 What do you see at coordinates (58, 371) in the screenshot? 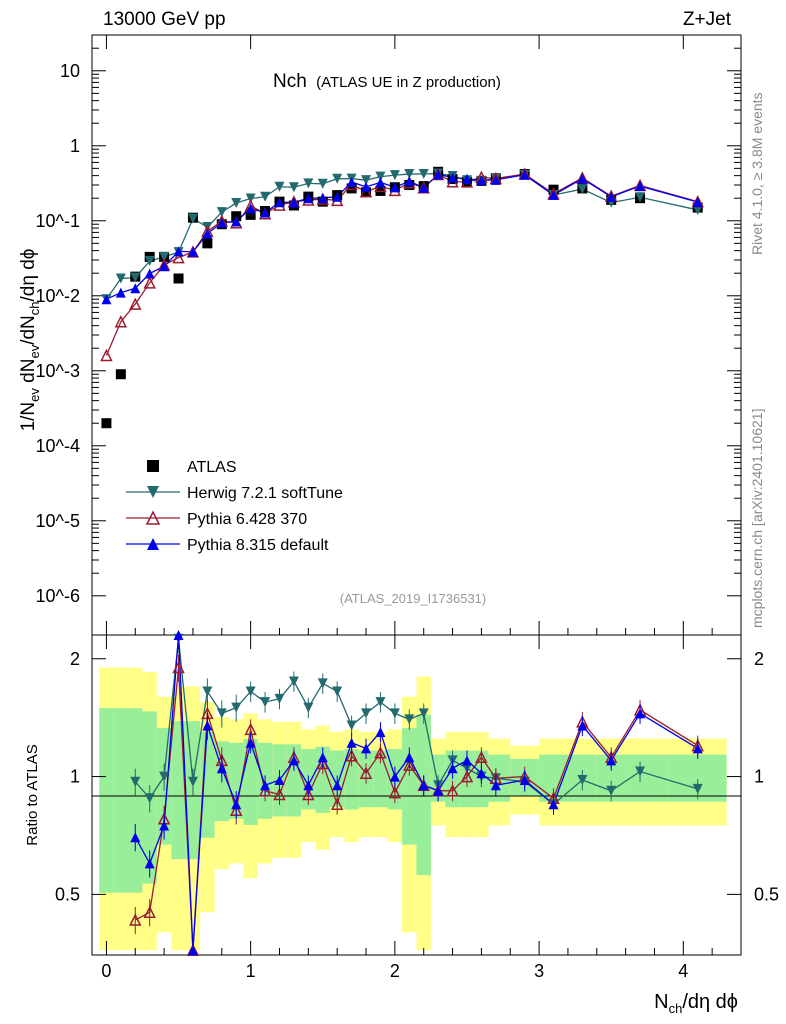
I see `y-tick-label: 10^-3` at bounding box center [58, 371].